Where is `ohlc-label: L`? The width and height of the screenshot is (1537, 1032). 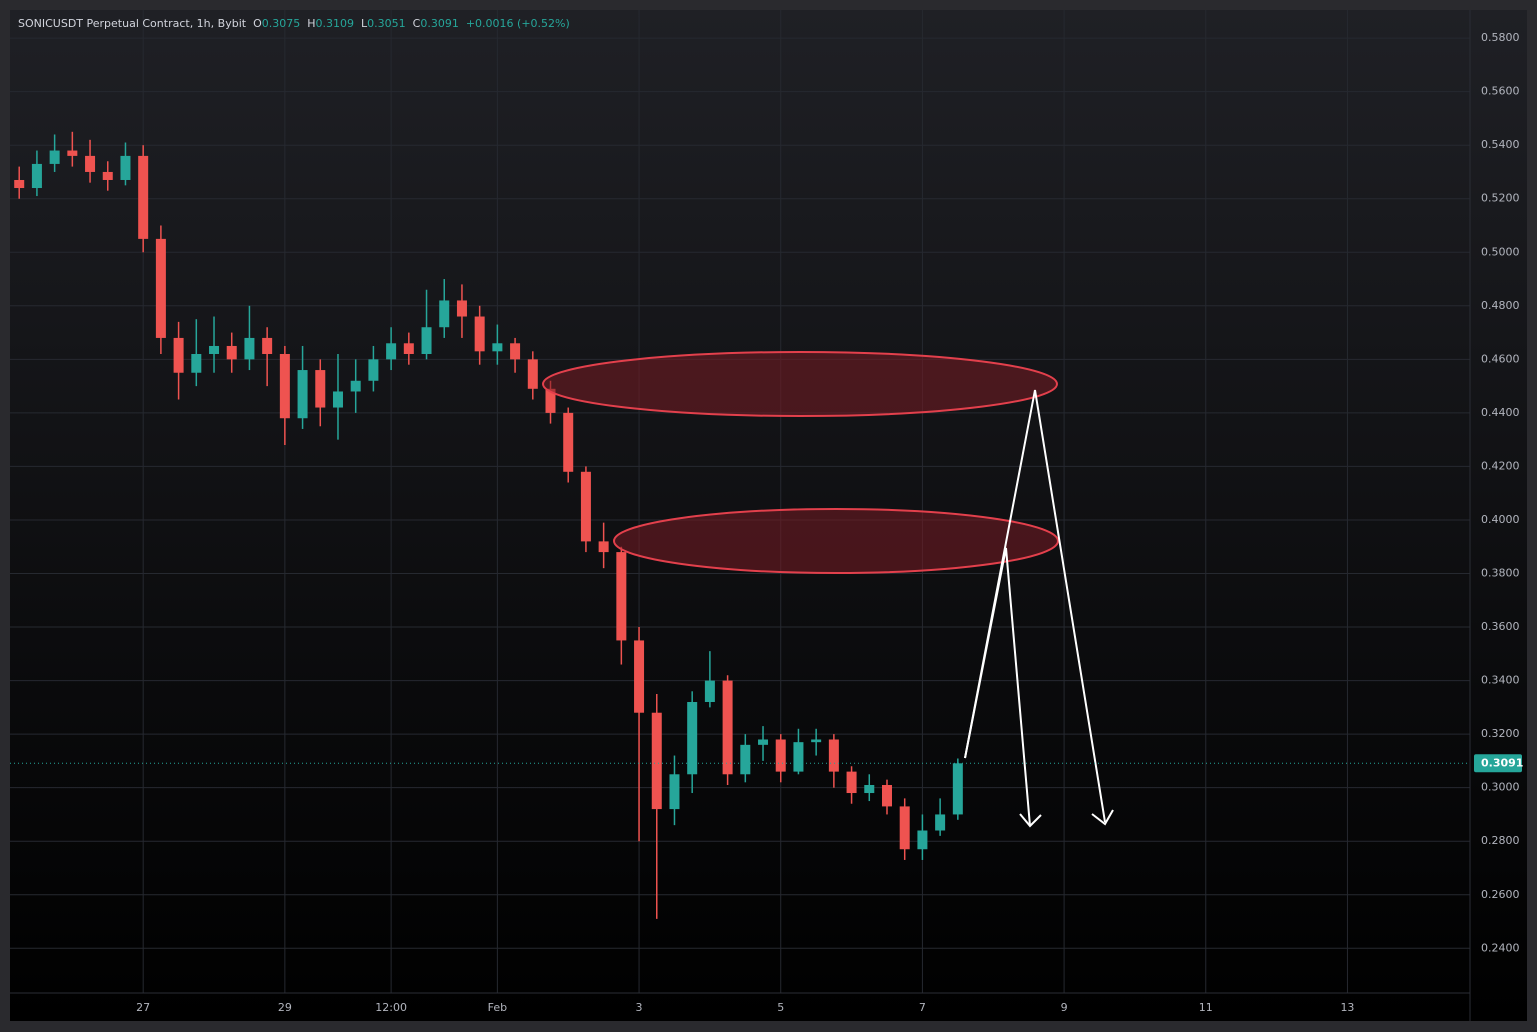
ohlc-label: L is located at coordinates (364, 23).